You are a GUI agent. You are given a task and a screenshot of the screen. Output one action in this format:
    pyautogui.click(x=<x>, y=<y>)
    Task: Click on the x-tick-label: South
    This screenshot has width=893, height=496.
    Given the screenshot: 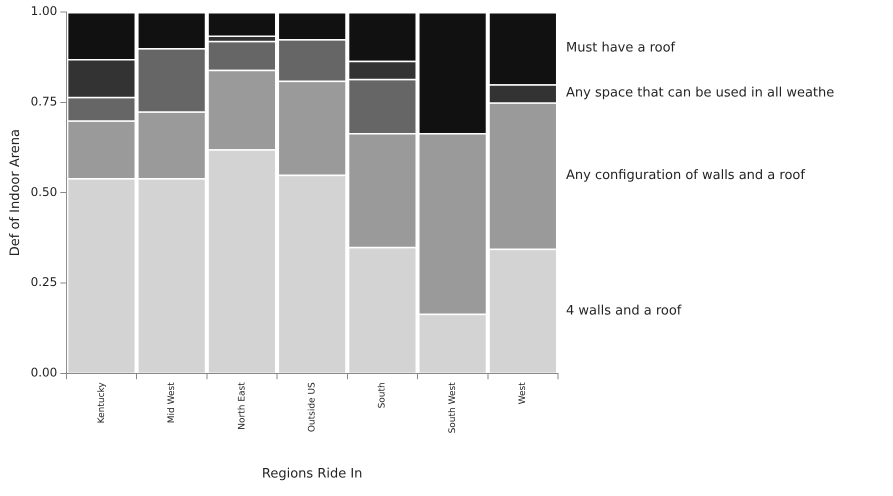 What is the action you would take?
    pyautogui.click(x=383, y=395)
    